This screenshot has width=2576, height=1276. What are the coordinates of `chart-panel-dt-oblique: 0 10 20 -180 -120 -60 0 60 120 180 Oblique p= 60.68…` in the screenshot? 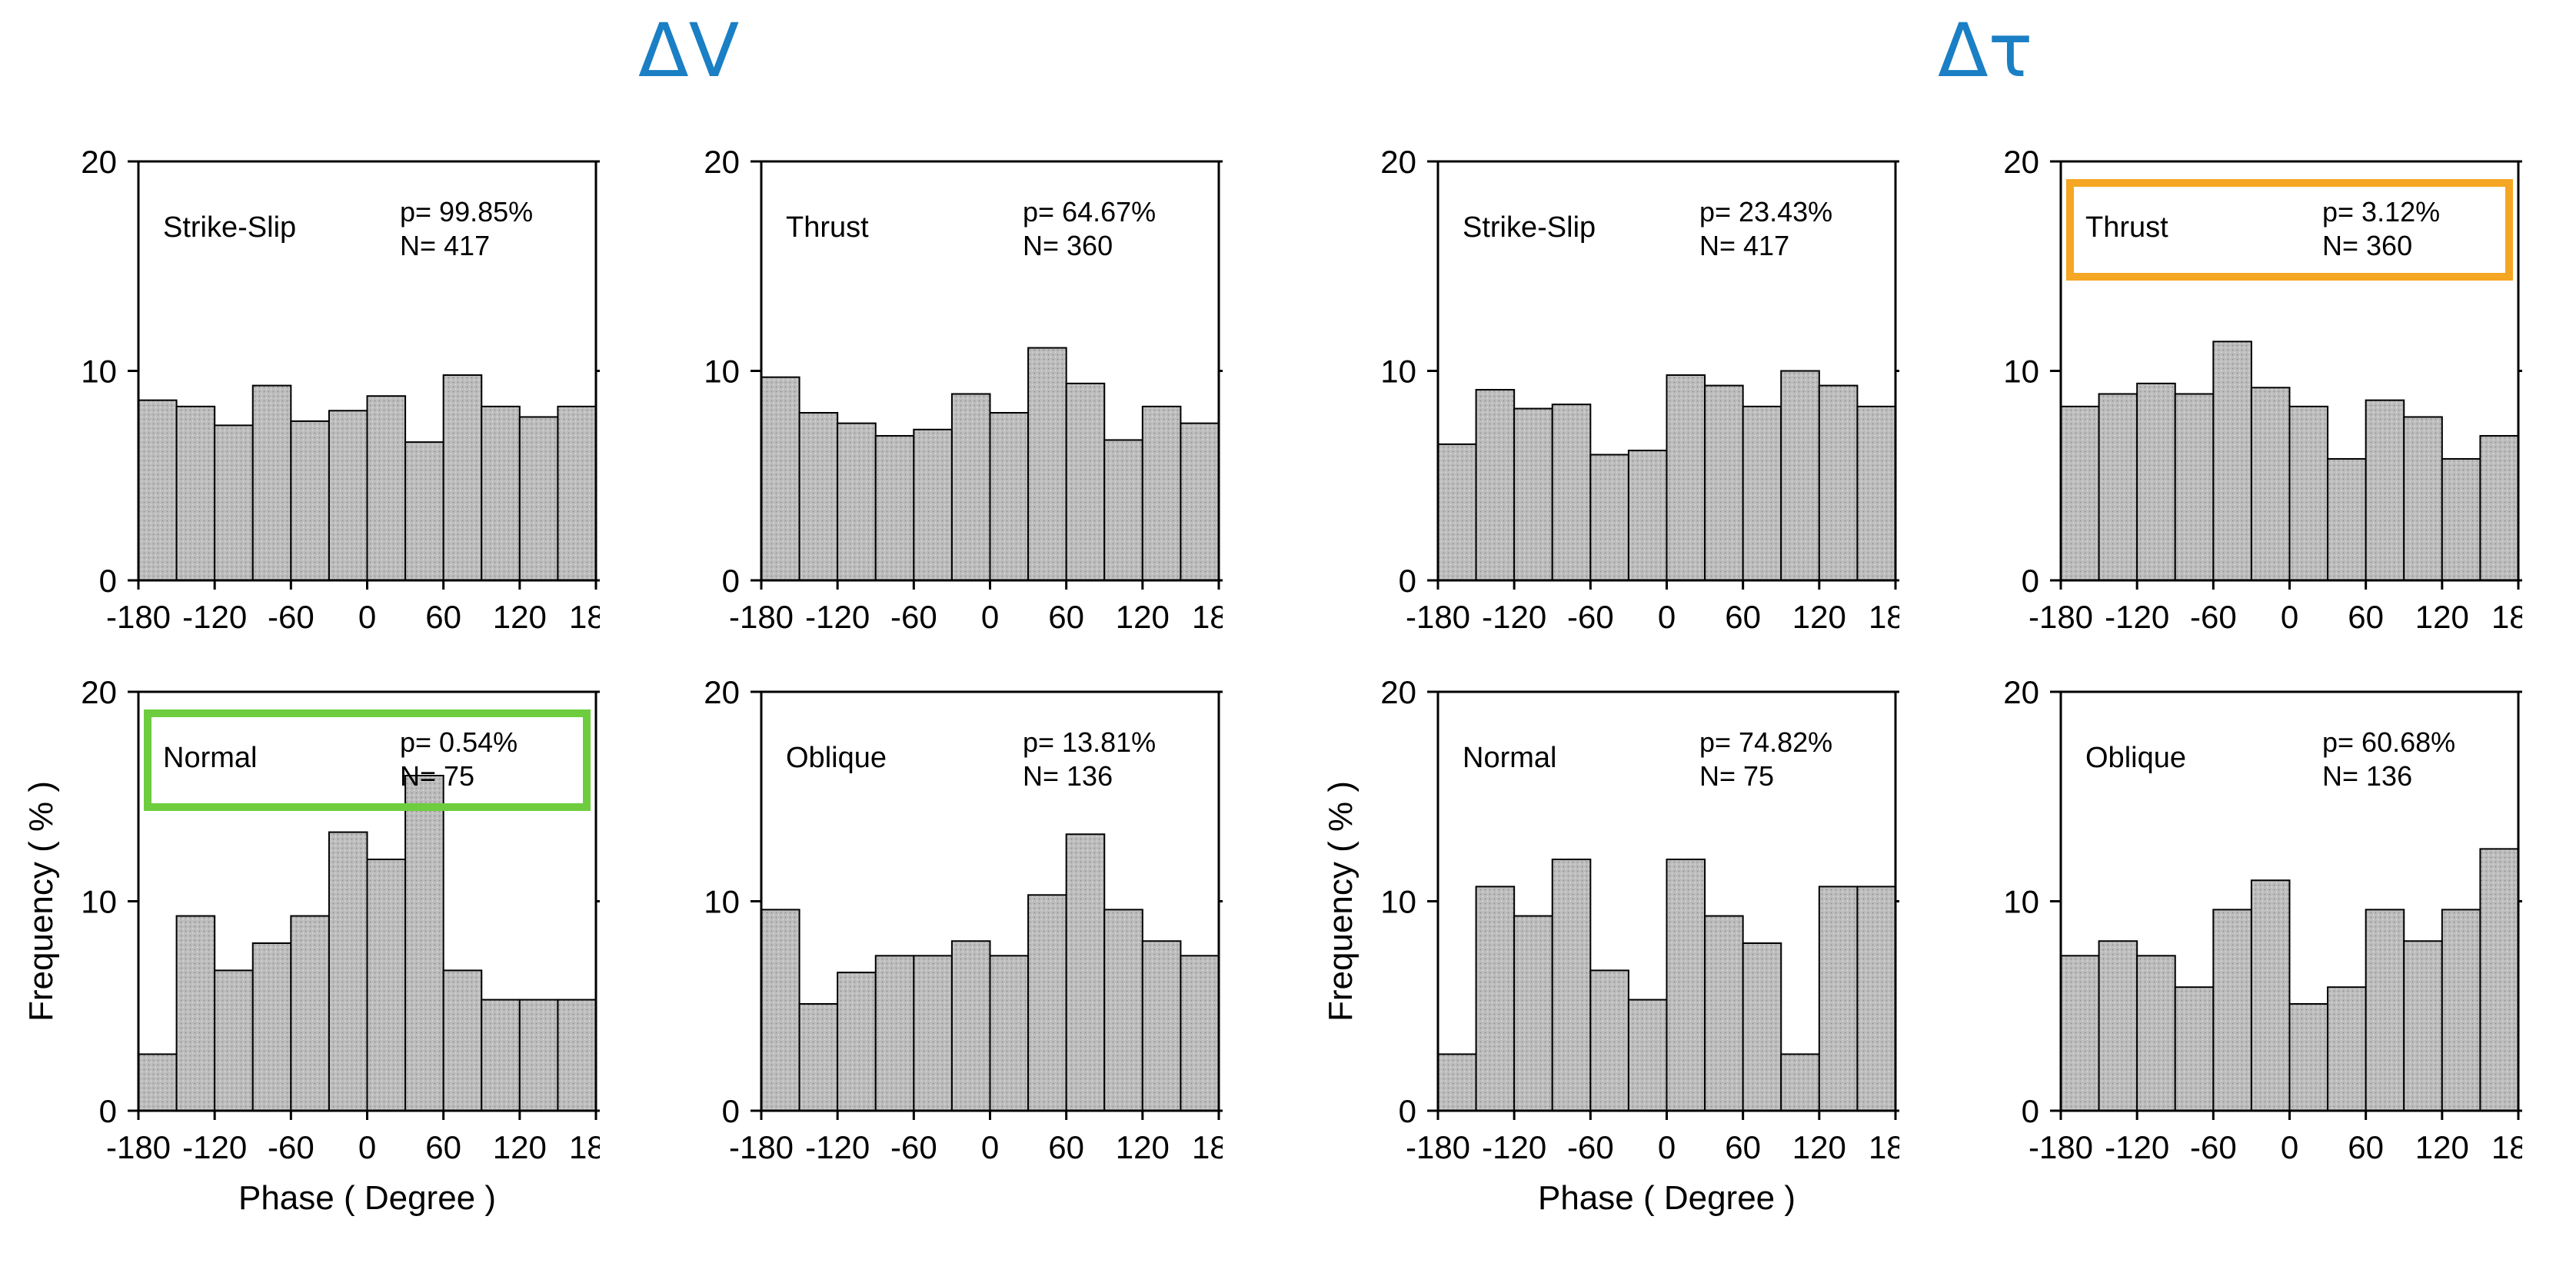 It's located at (2222, 976).